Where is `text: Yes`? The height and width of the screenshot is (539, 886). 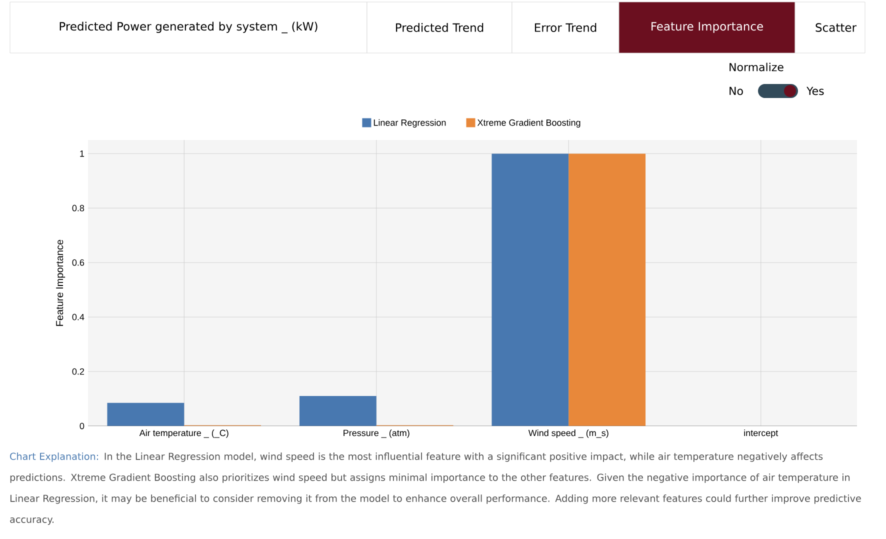 text: Yes is located at coordinates (815, 91).